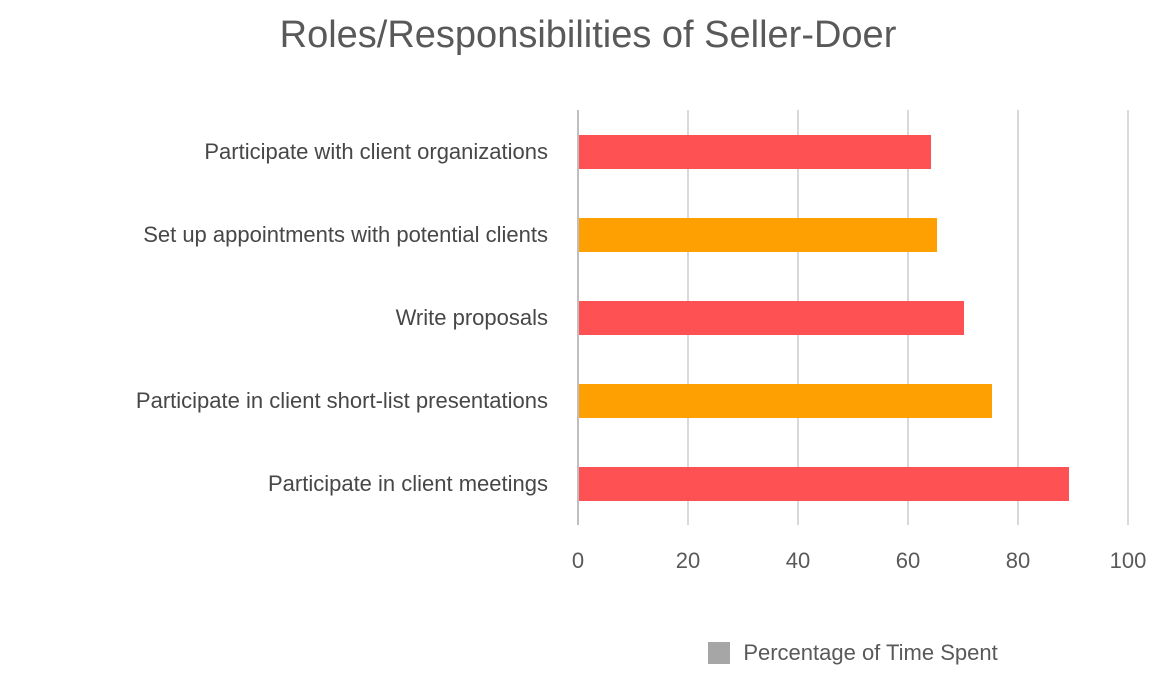 The width and height of the screenshot is (1176, 687). I want to click on legend-marker-icon, so click(719, 653).